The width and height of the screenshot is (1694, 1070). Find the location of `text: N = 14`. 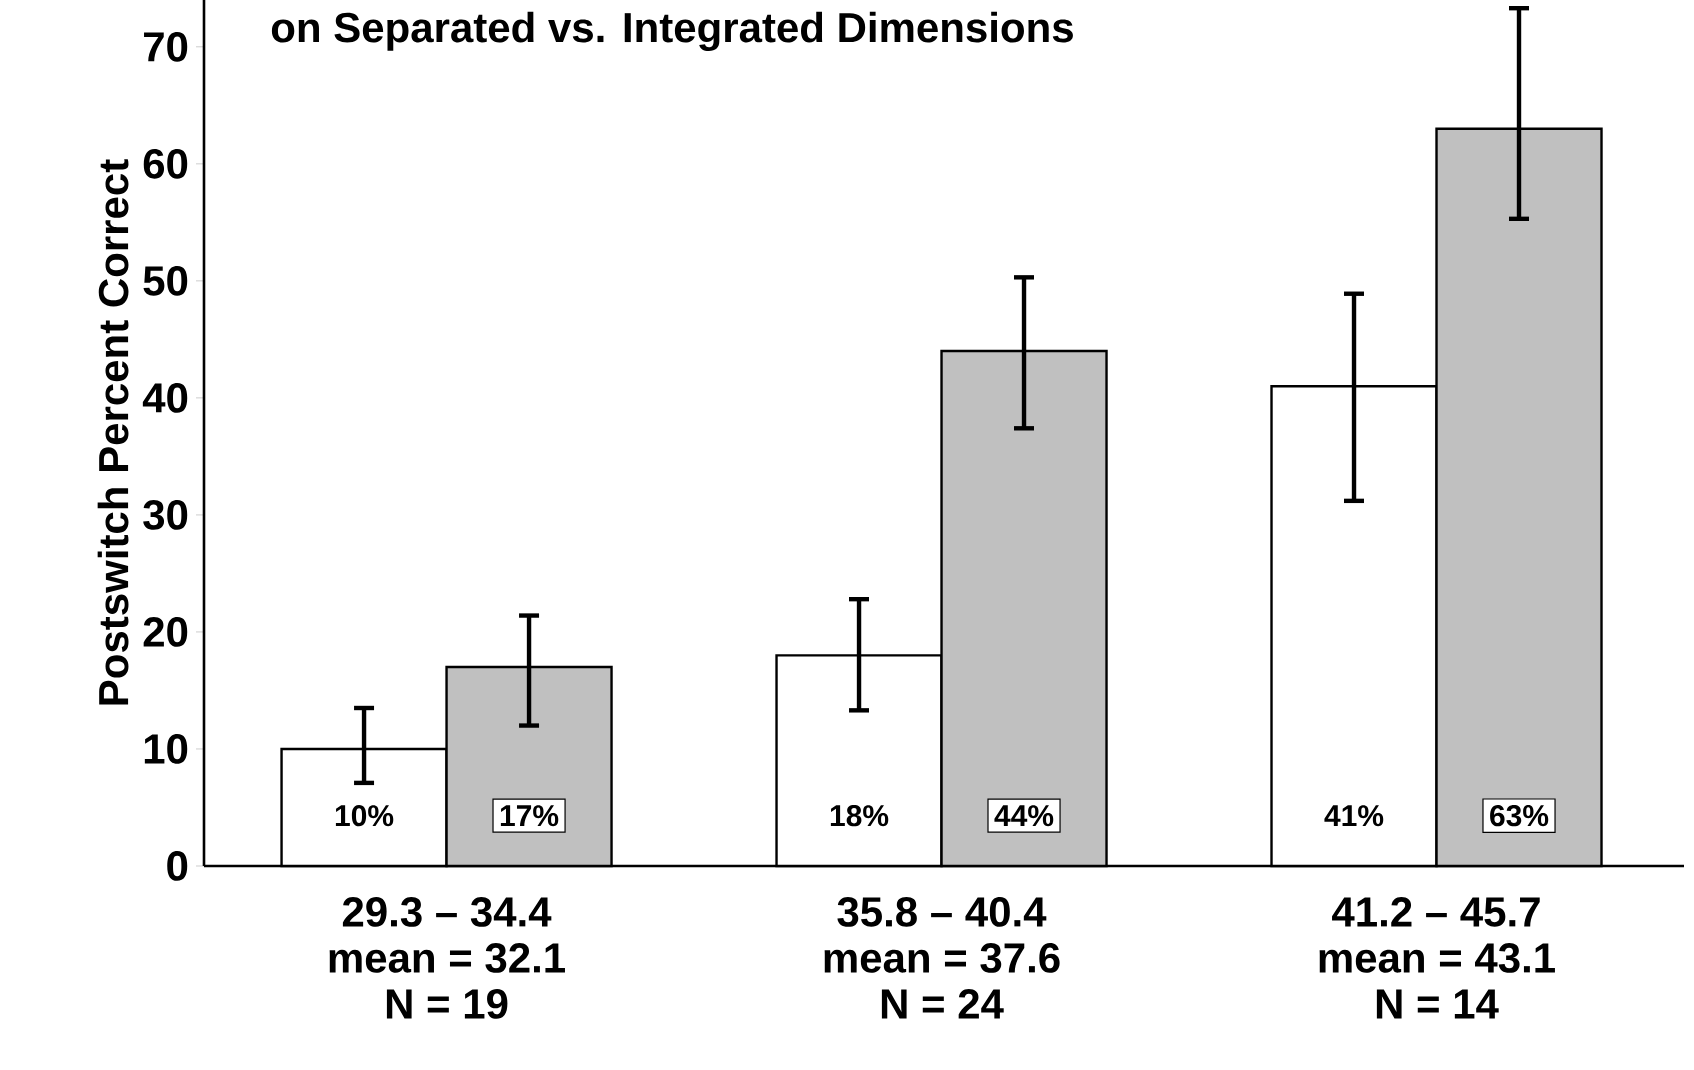

text: N = 14 is located at coordinates (1437, 1004).